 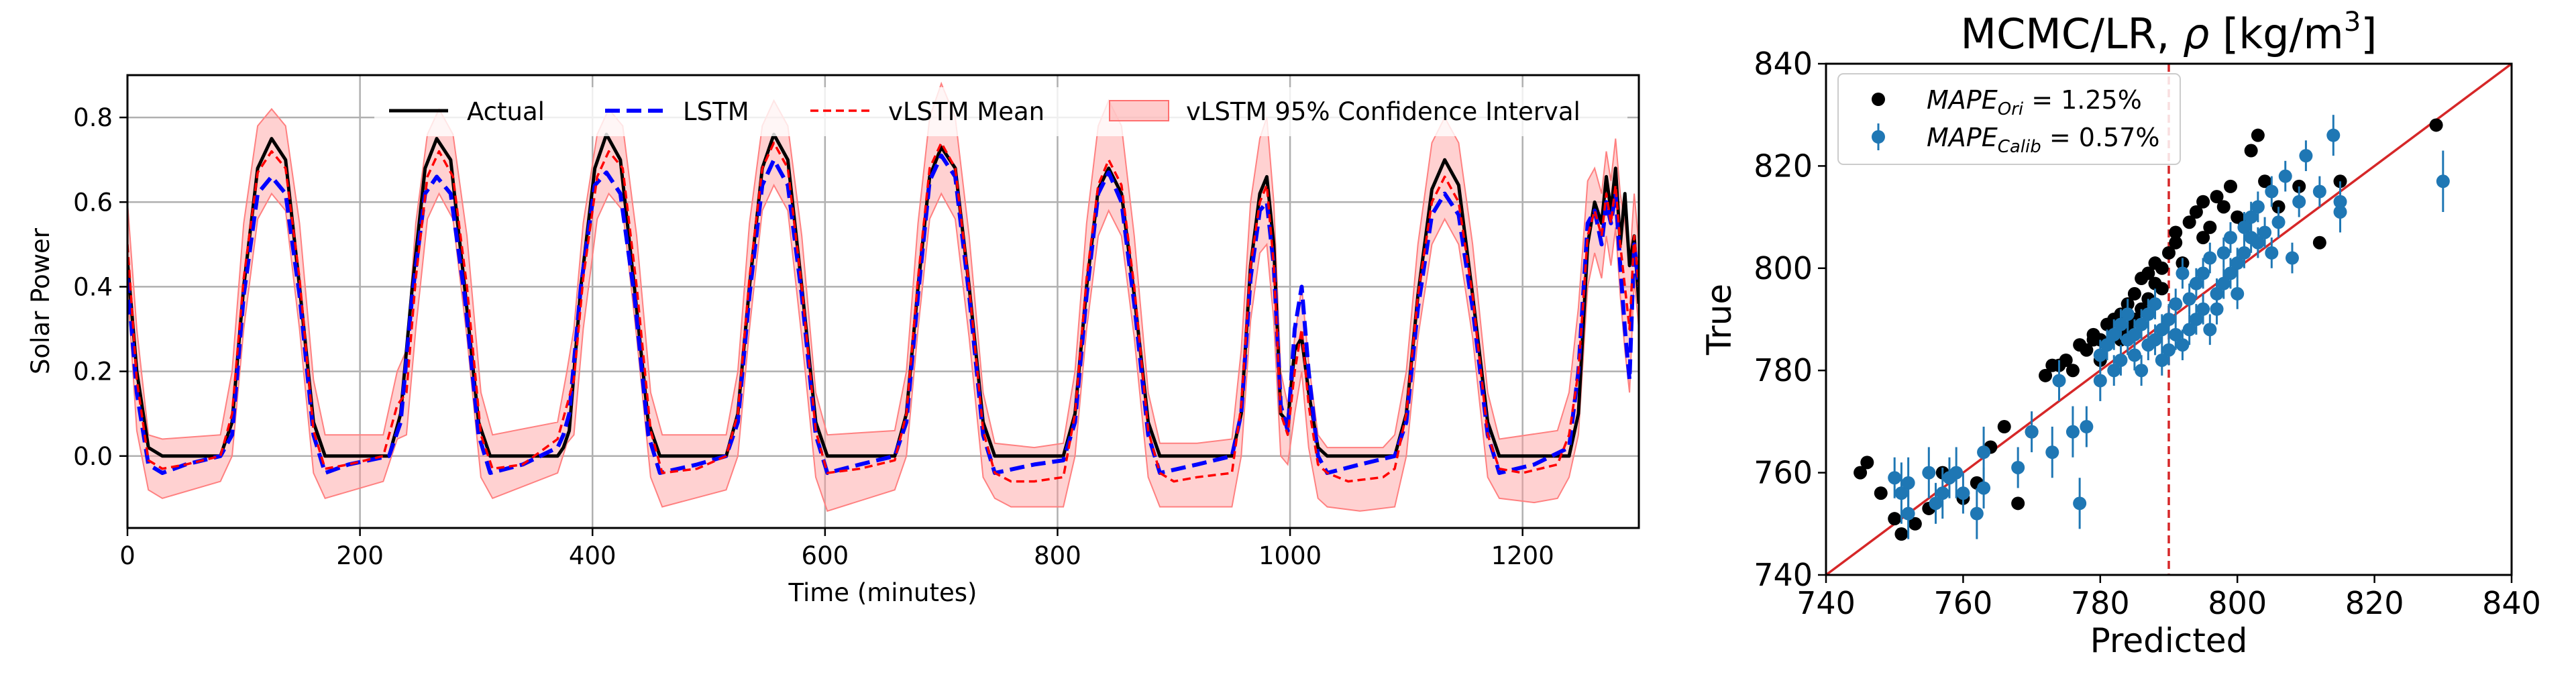 What do you see at coordinates (2169, 640) in the screenshot?
I see `right-x-axis-label: Predicted` at bounding box center [2169, 640].